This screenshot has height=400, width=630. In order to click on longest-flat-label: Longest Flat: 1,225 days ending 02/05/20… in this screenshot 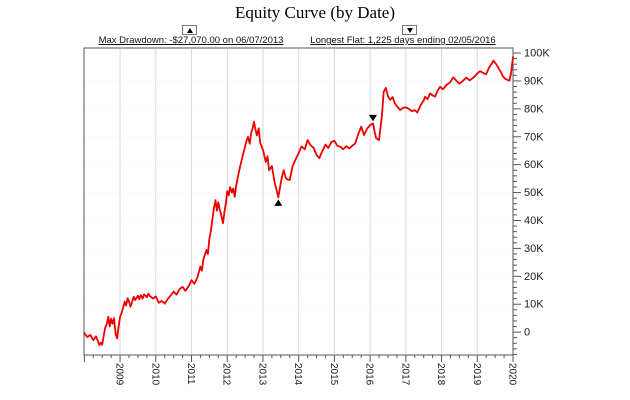, I will do `click(403, 40)`.